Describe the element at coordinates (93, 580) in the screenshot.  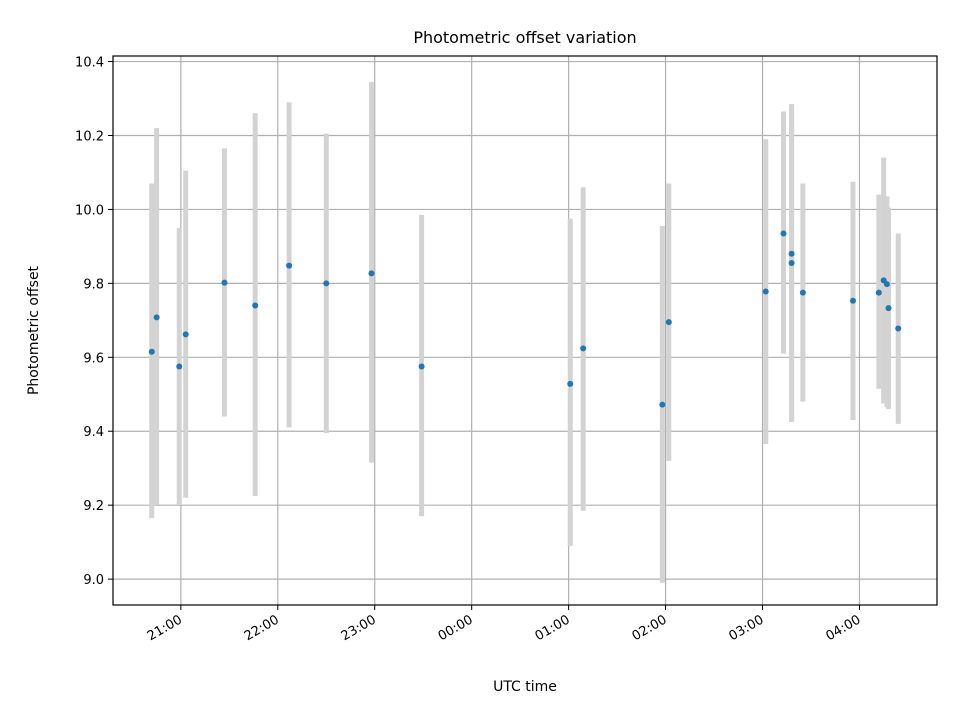
I see `y-tick-label: 9.0` at that location.